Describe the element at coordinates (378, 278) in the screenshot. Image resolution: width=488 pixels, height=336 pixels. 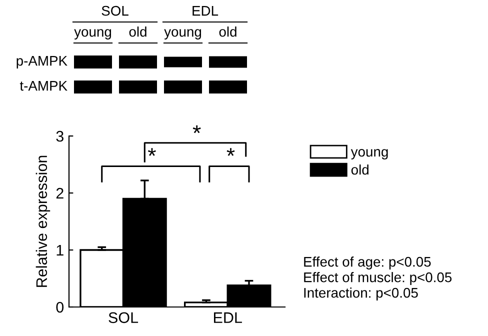
I see `text: Effect of muscle: p<0.05` at that location.